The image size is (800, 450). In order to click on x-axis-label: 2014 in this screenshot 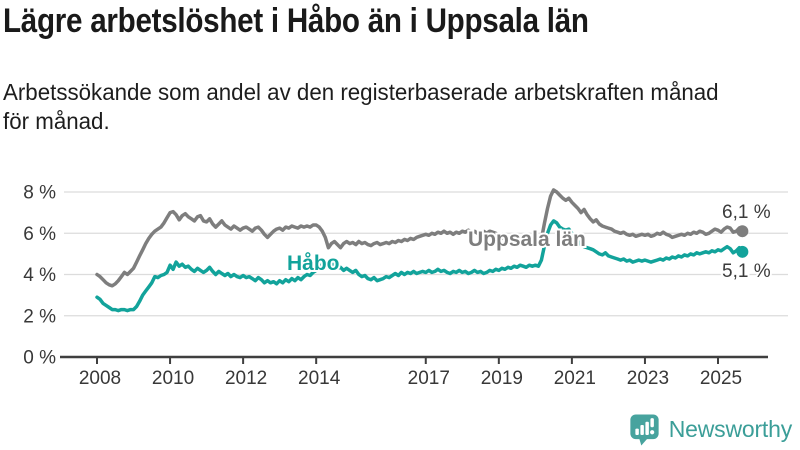, I will do `click(319, 378)`.